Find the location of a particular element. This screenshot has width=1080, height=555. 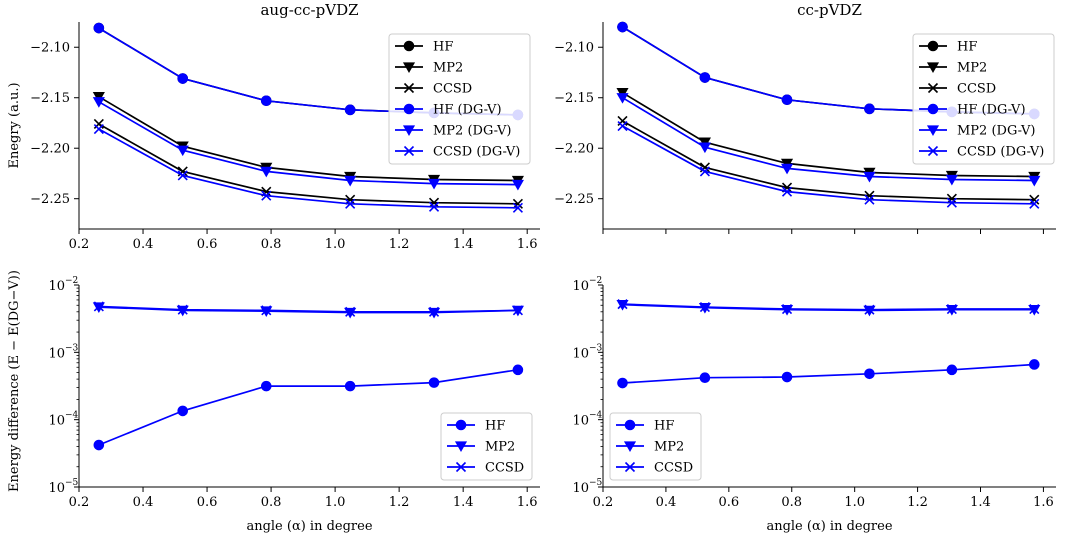

legend-box is located at coordinates (983, 99).